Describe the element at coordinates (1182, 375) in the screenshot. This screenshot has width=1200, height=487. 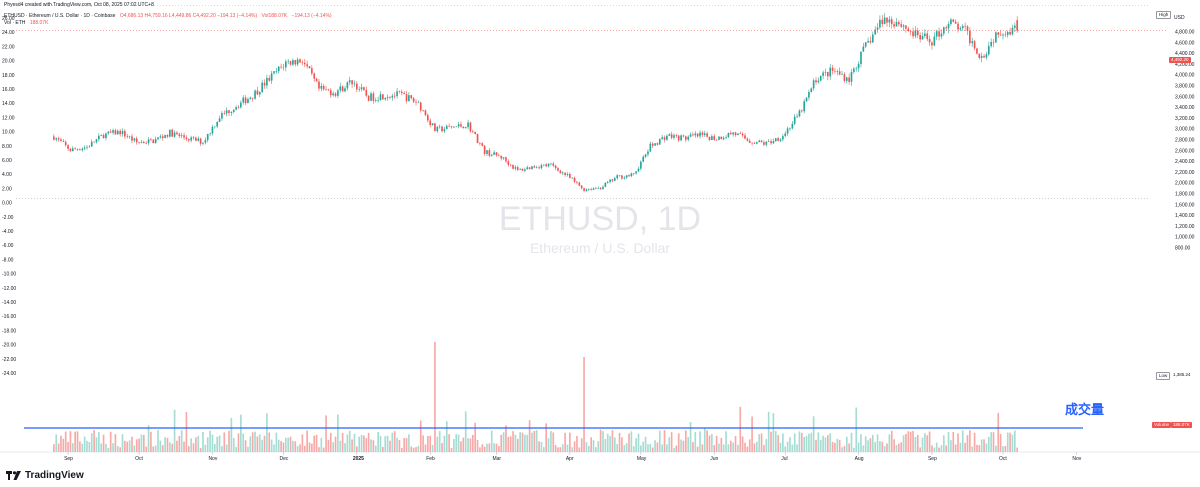
I see `low-value: 1,385.24` at that location.